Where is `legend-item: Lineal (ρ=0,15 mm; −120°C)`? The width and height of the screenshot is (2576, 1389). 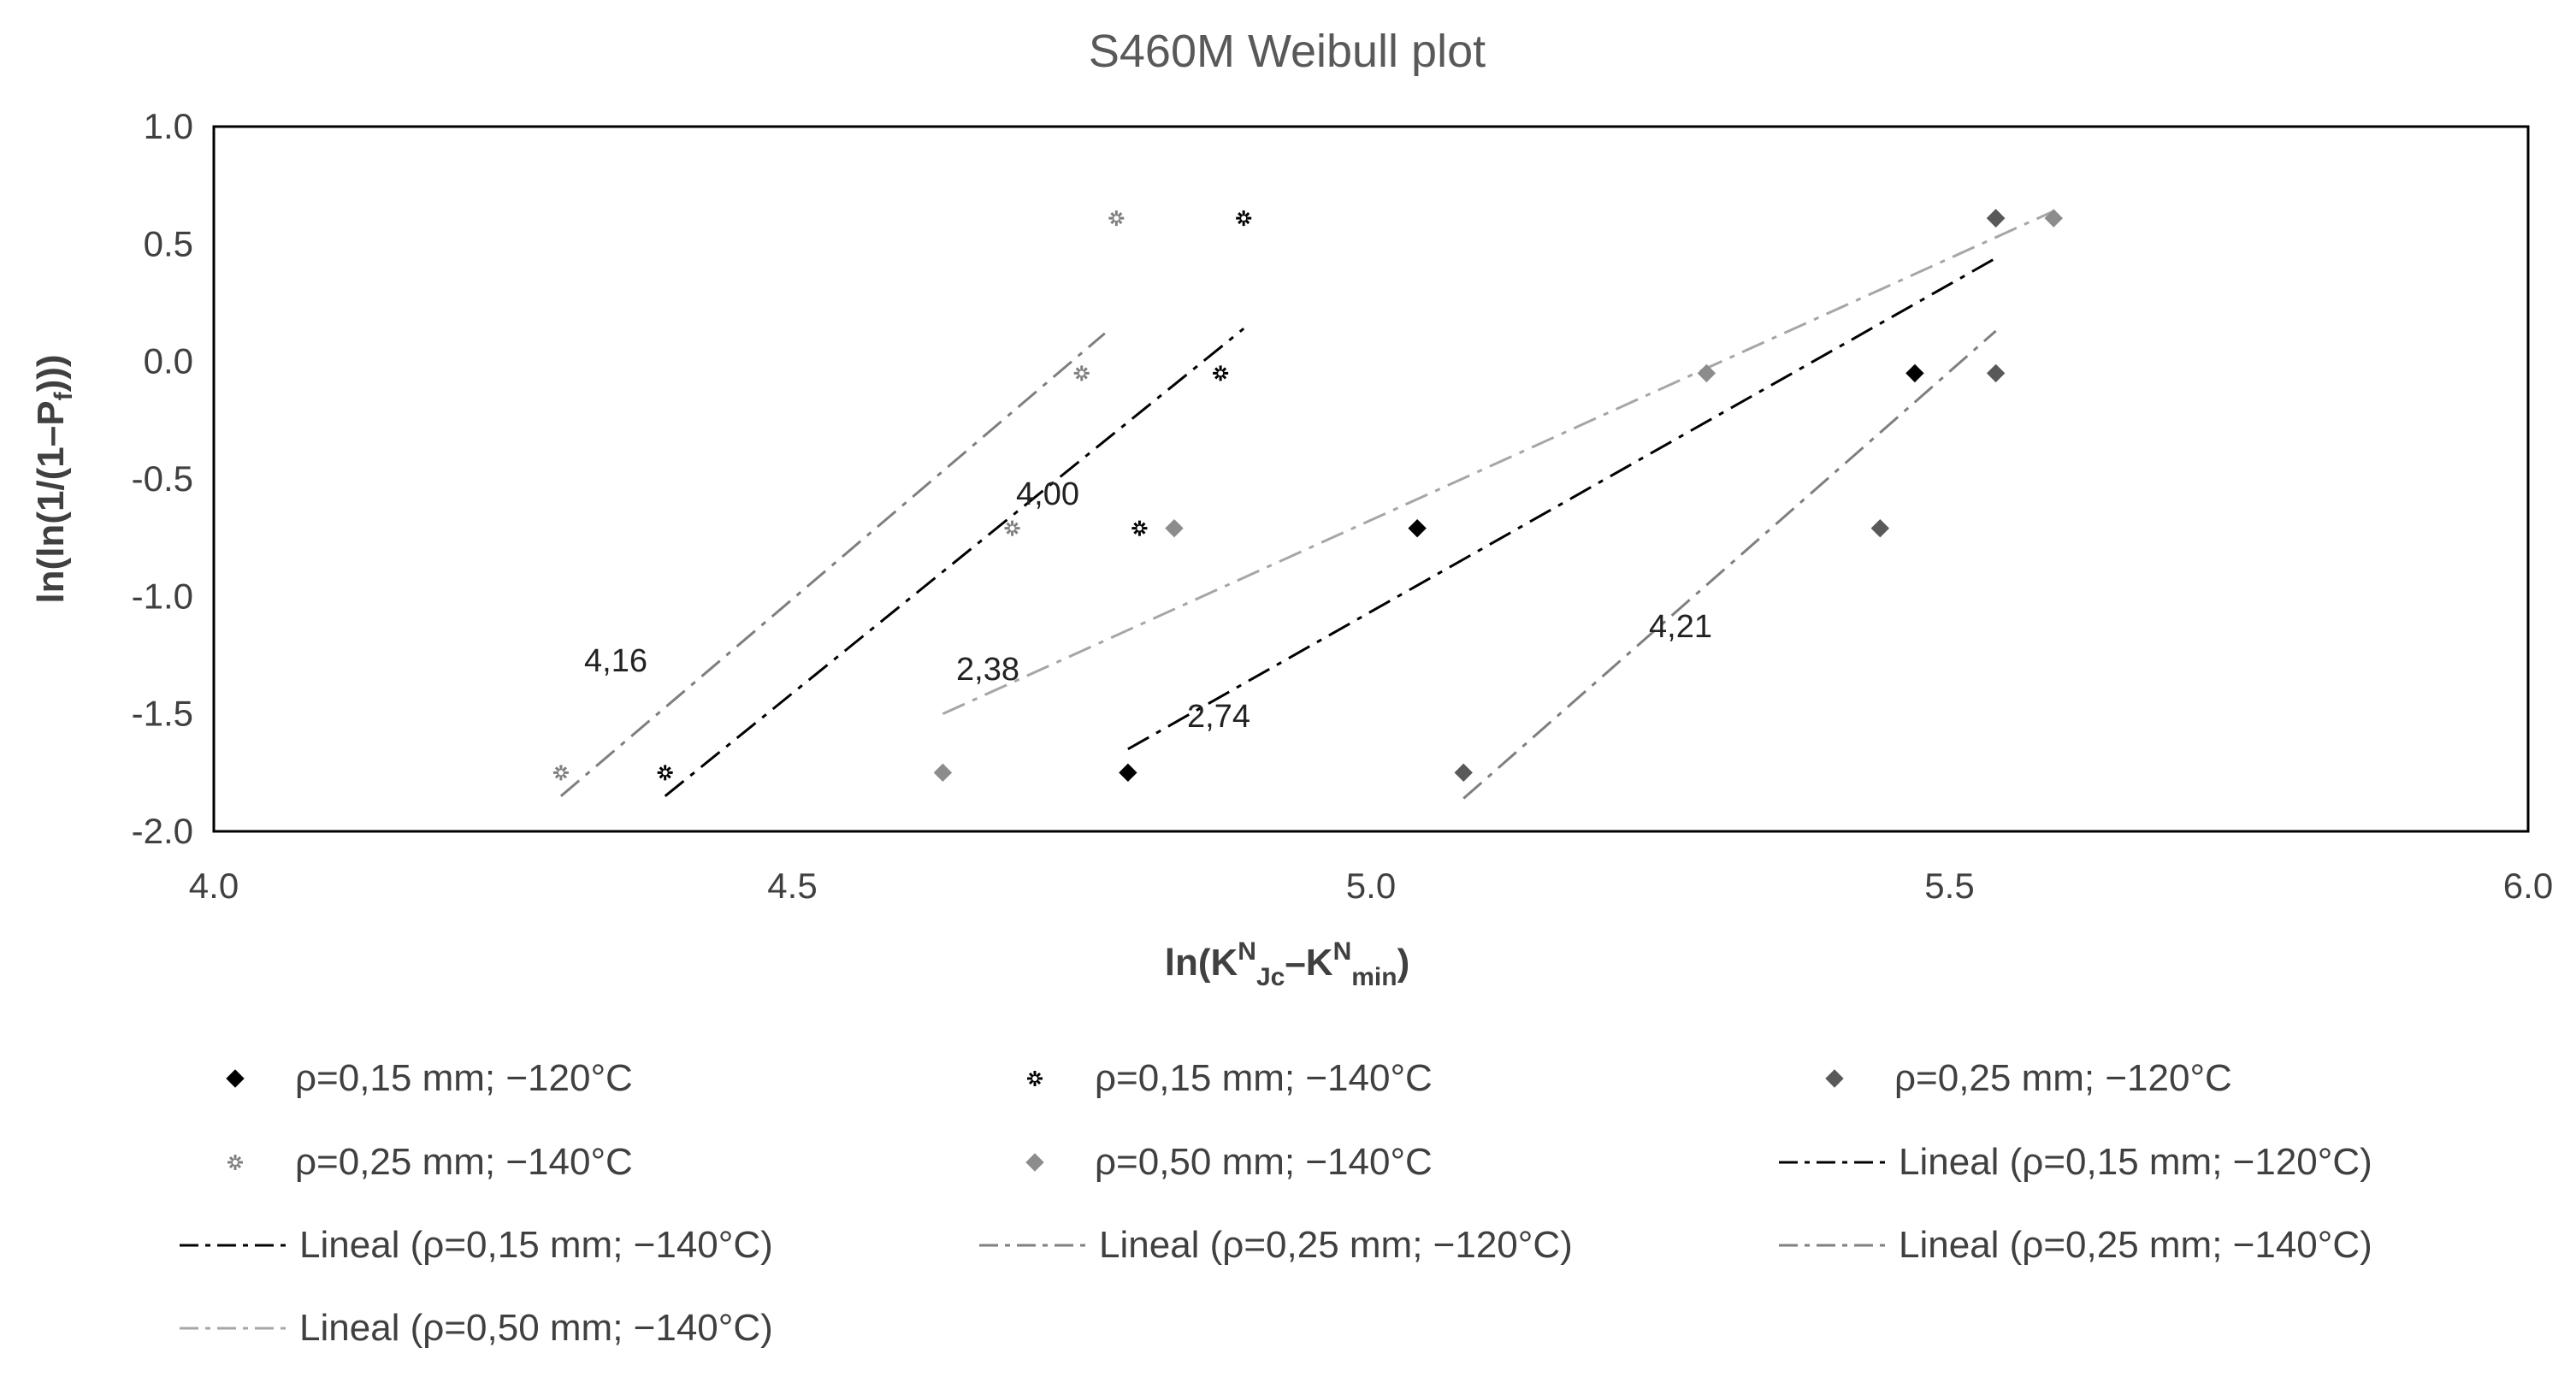 legend-item: Lineal (ρ=0,15 mm; −120°C) is located at coordinates (2075, 1162).